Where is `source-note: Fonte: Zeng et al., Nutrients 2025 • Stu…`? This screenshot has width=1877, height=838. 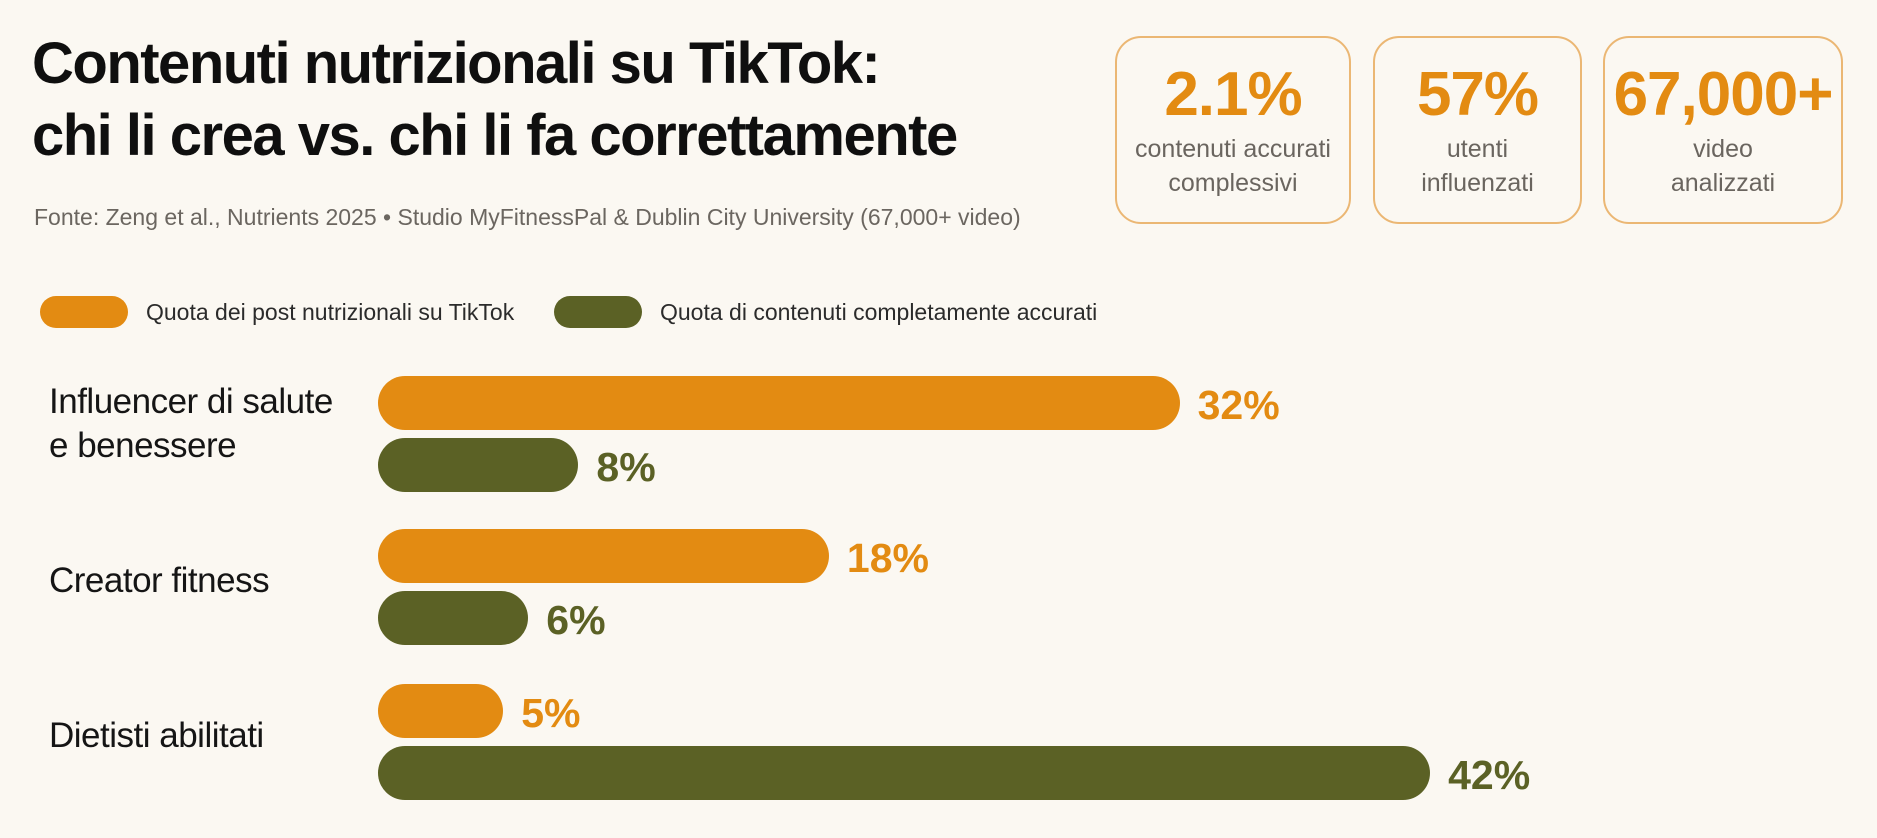
source-note: Fonte: Zeng et al., Nutrients 2025 • Stu… is located at coordinates (527, 217).